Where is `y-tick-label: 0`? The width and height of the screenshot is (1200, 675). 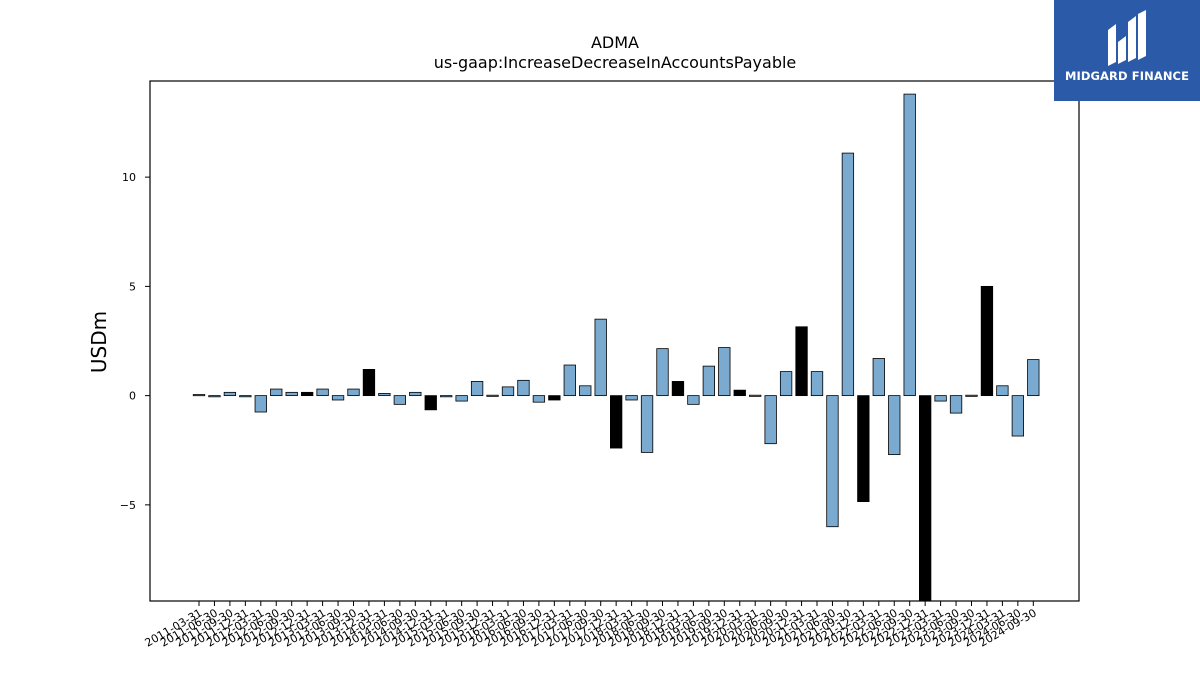
y-tick-label: 0 is located at coordinates (132, 396).